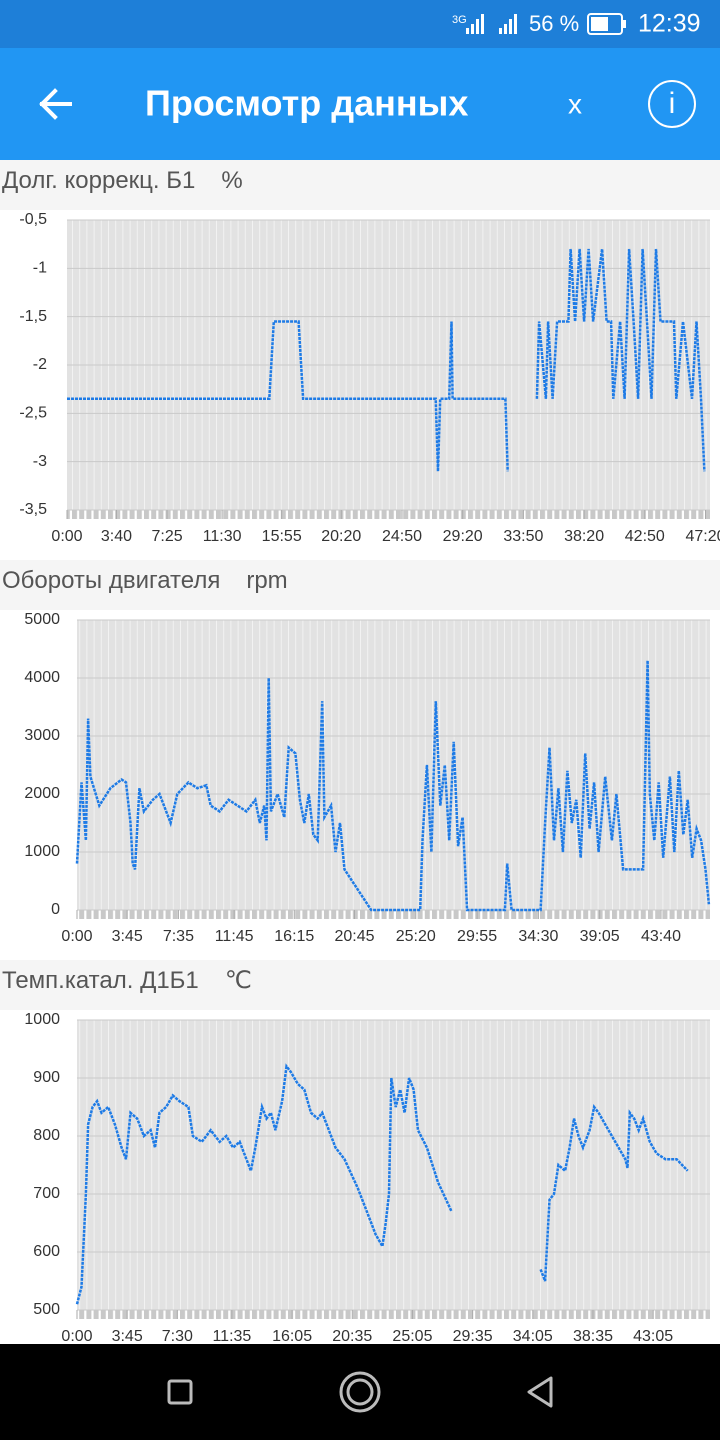  What do you see at coordinates (46, 1077) in the screenshot?
I see `y-tick-label: 900` at bounding box center [46, 1077].